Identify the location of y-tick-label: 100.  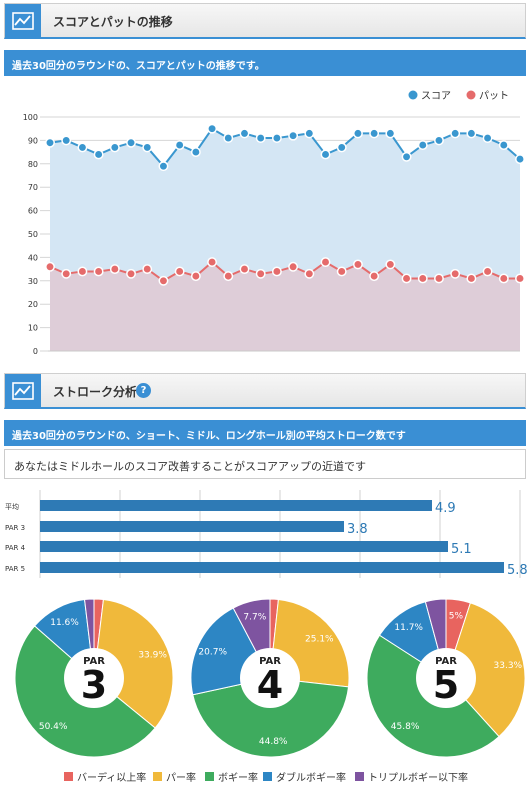
(30, 117).